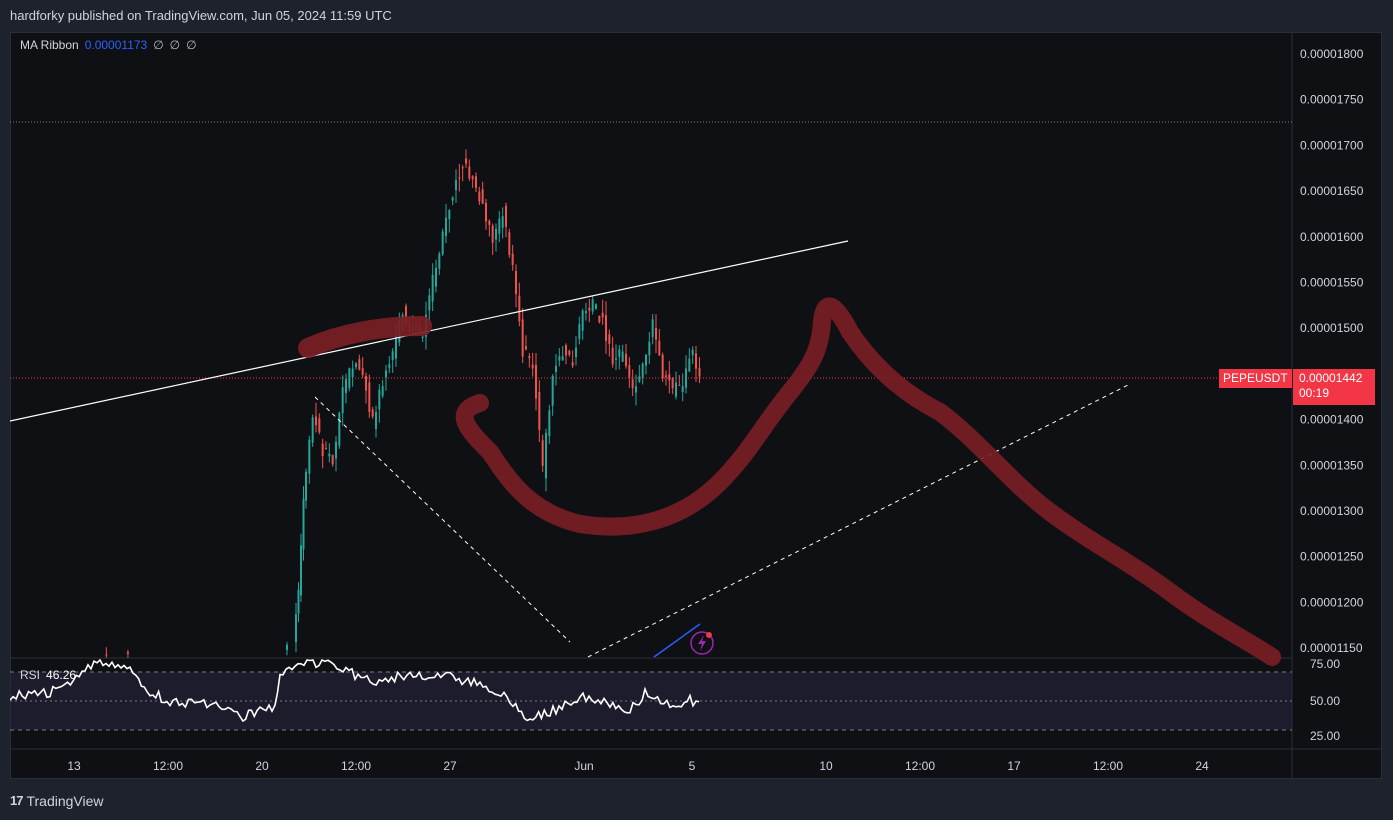  What do you see at coordinates (1332, 602) in the screenshot?
I see `y-tick-label: 0.00001200` at bounding box center [1332, 602].